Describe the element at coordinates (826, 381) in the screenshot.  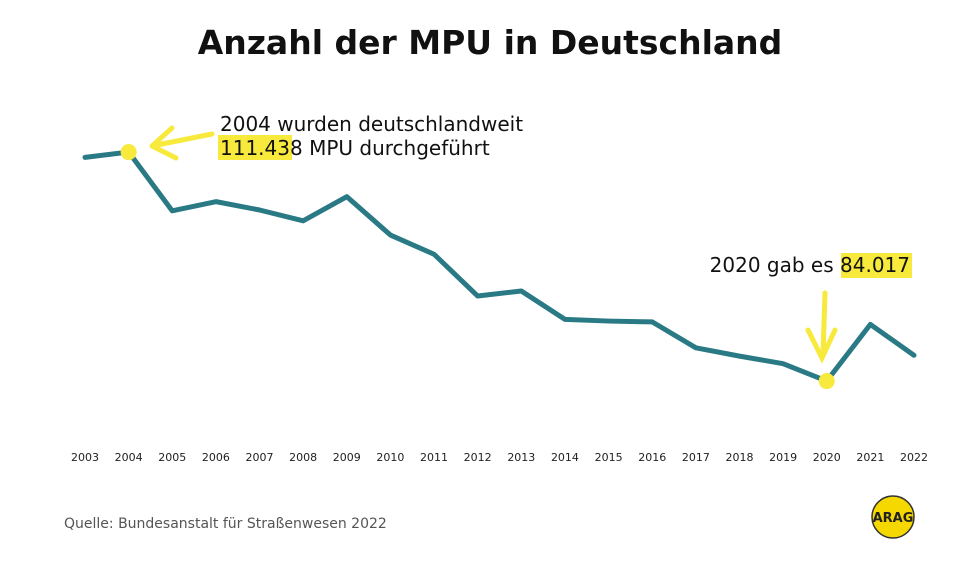
I see `highlight-point-2020` at that location.